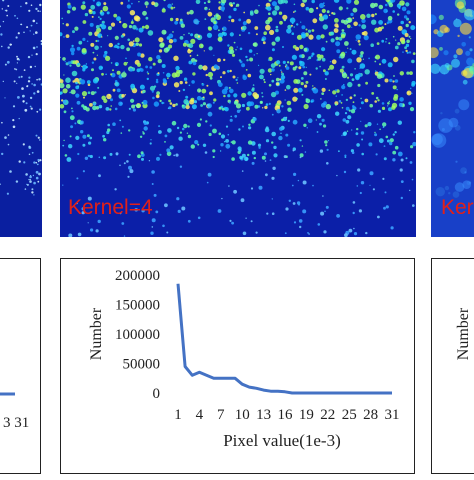  Describe the element at coordinates (327, 415) in the screenshot. I see `x-tick-label: 22` at that location.